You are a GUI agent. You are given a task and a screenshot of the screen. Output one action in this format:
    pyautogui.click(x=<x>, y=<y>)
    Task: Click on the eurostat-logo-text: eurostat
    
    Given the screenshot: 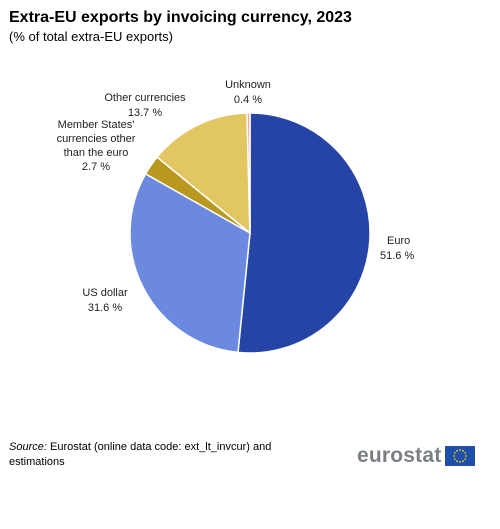 What is the action you would take?
    pyautogui.click(x=399, y=455)
    